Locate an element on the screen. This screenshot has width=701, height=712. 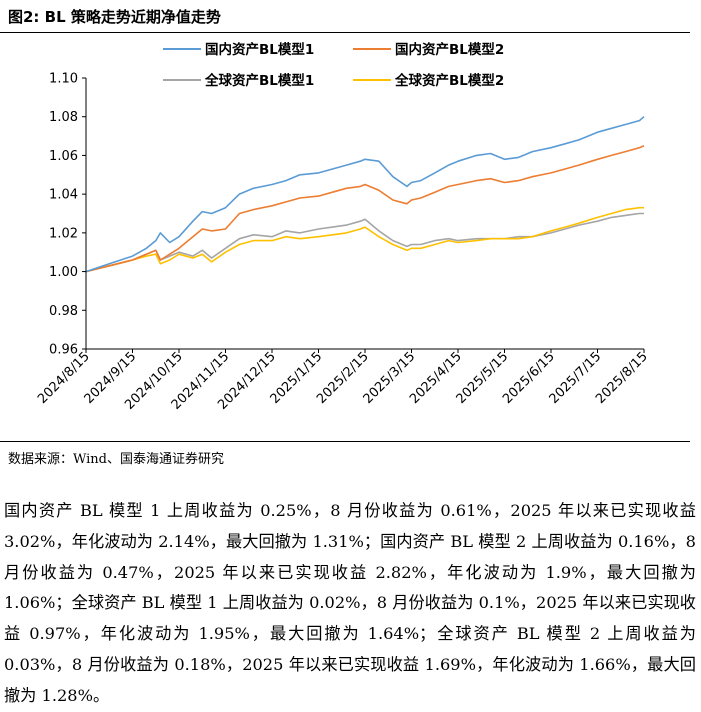
y-tick-label: 1.00 is located at coordinates (63, 272).